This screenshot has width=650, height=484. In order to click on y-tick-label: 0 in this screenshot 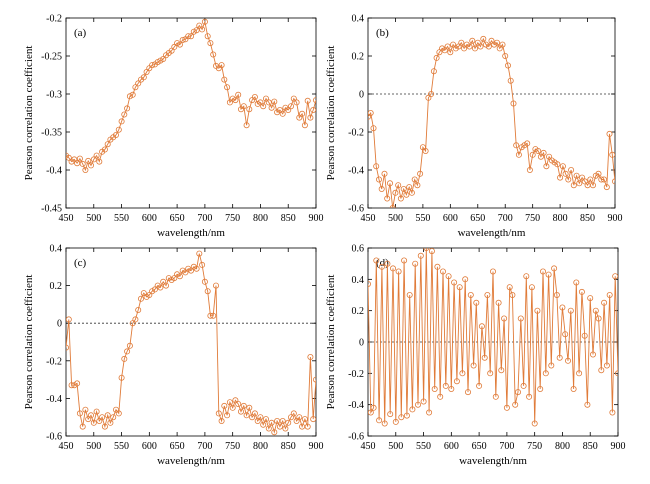, I will do `click(361, 343)`.